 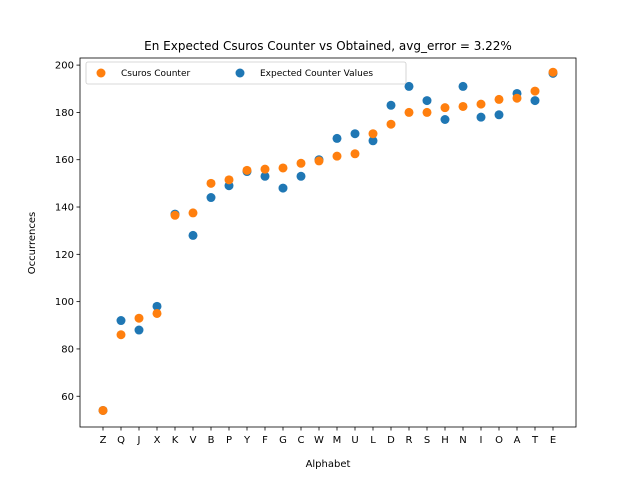 What do you see at coordinates (553, 440) in the screenshot?
I see `x-tick-label: E` at bounding box center [553, 440].